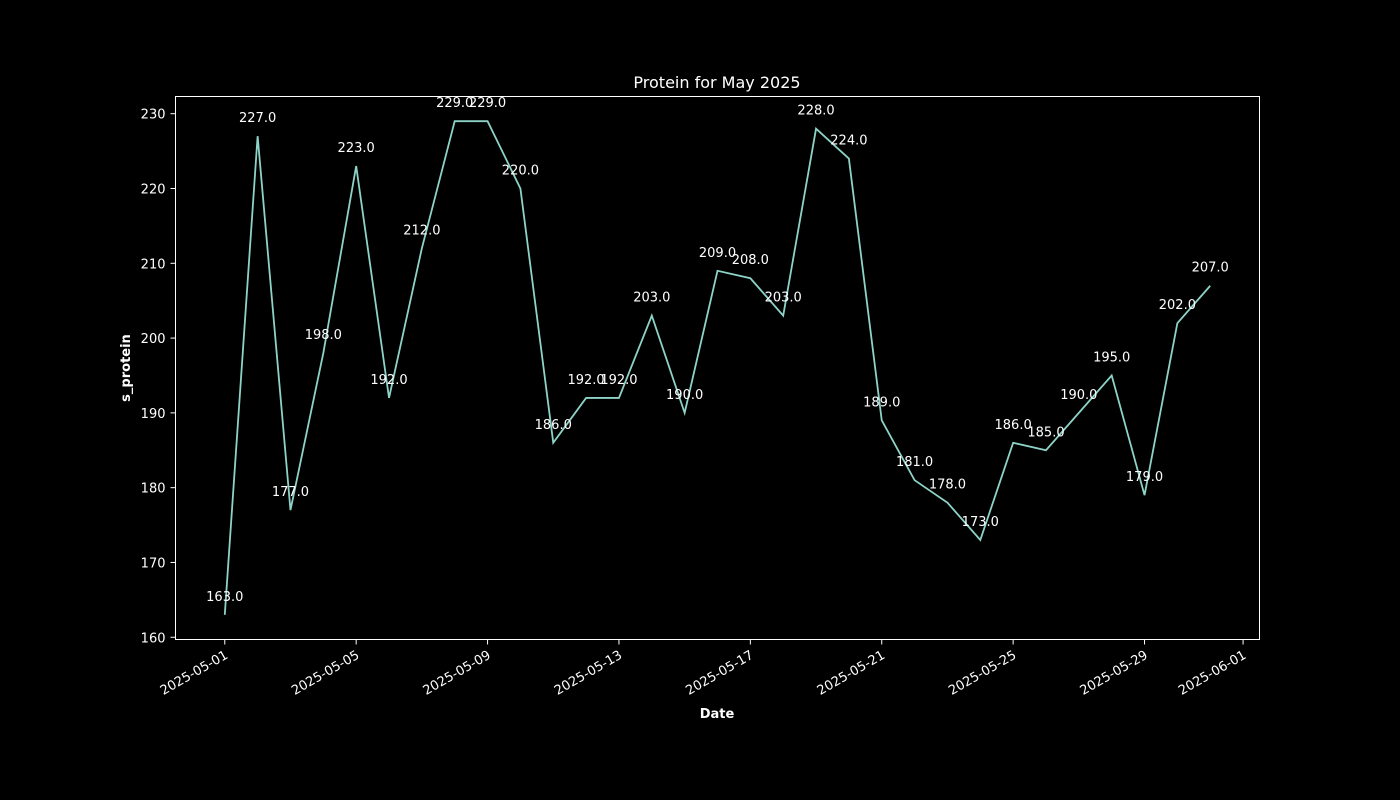  I want to click on data-label: 209.0, so click(717, 253).